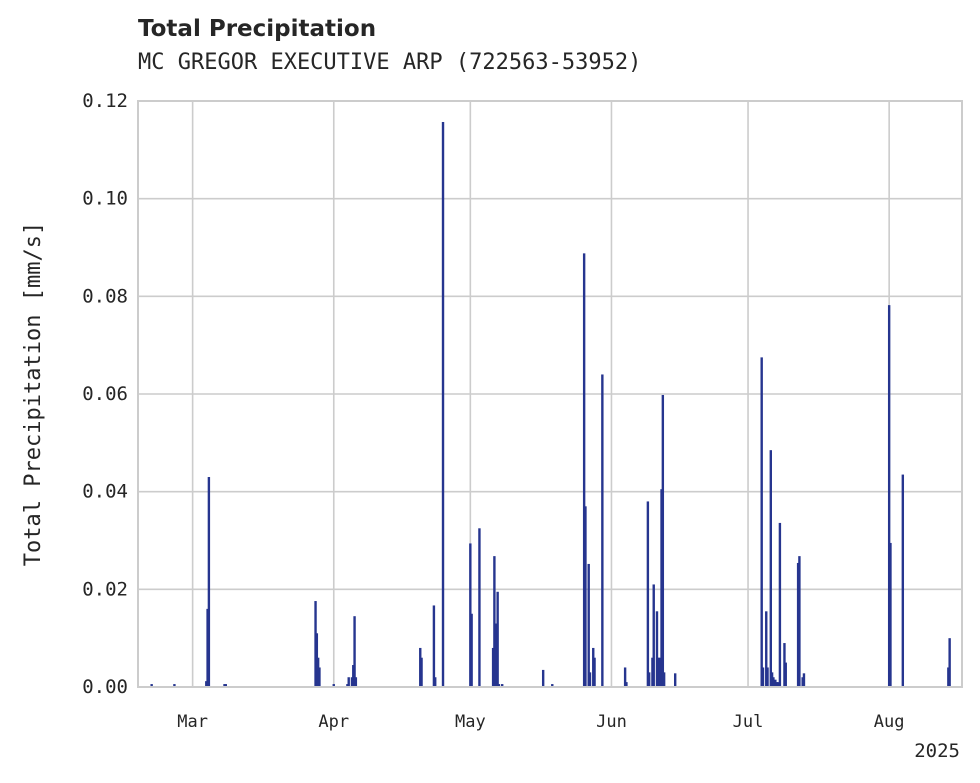 This screenshot has height=783, width=980. What do you see at coordinates (470, 722) in the screenshot?
I see `x-tick-label: May` at bounding box center [470, 722].